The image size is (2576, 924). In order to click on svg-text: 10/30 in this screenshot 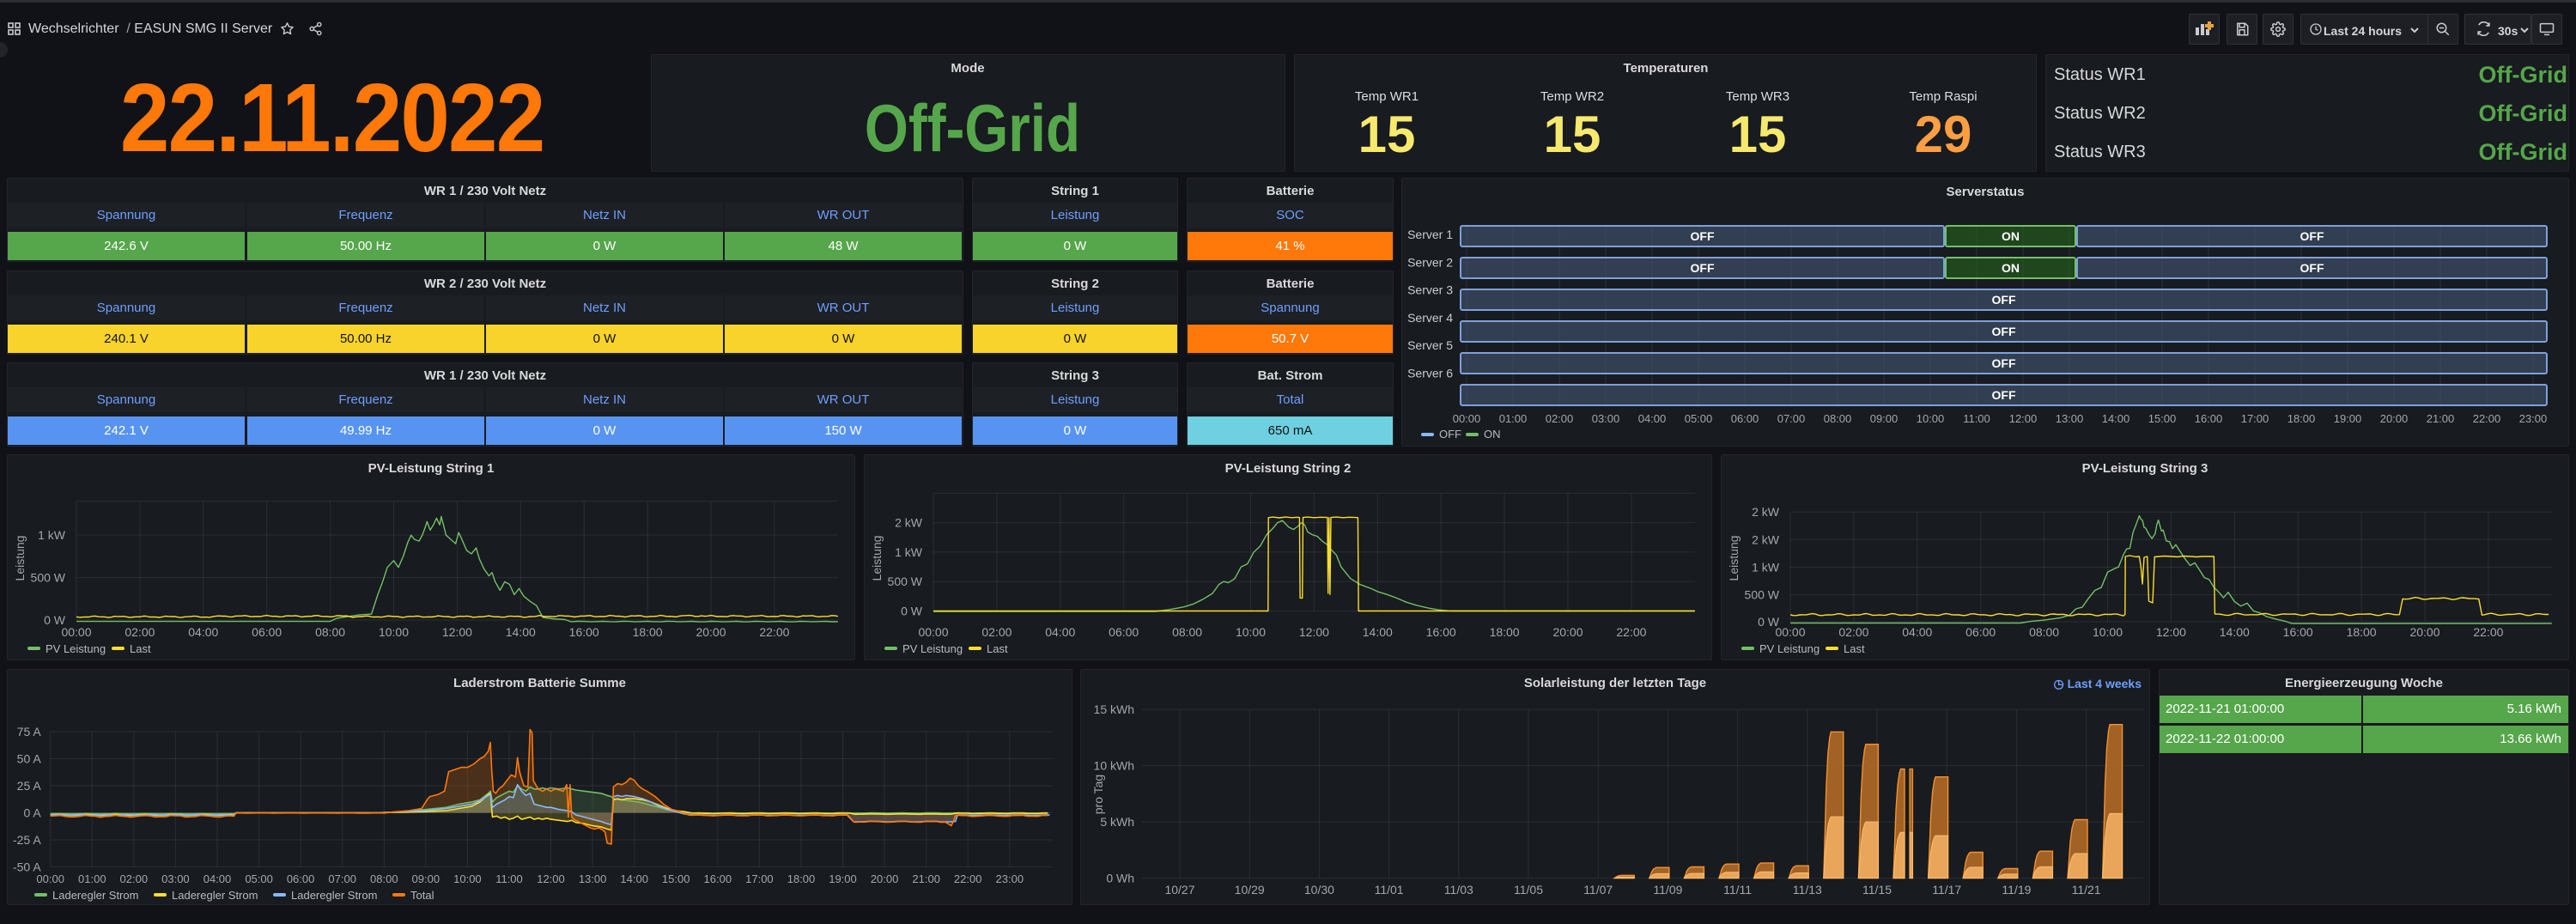, I will do `click(1319, 890)`.